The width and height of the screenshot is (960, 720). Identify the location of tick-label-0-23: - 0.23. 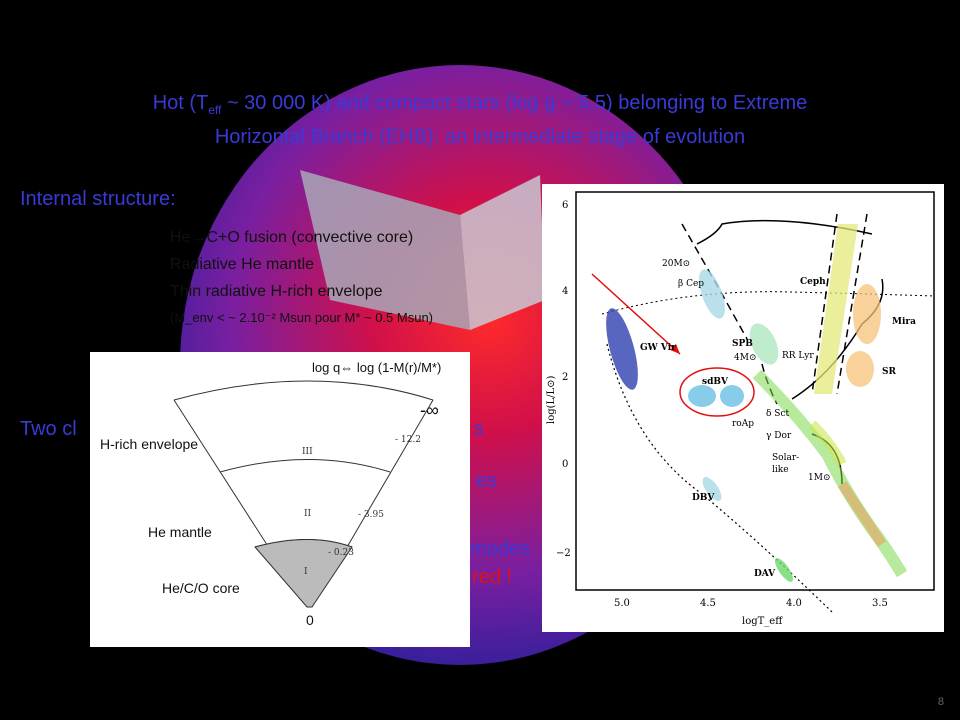
(341, 553).